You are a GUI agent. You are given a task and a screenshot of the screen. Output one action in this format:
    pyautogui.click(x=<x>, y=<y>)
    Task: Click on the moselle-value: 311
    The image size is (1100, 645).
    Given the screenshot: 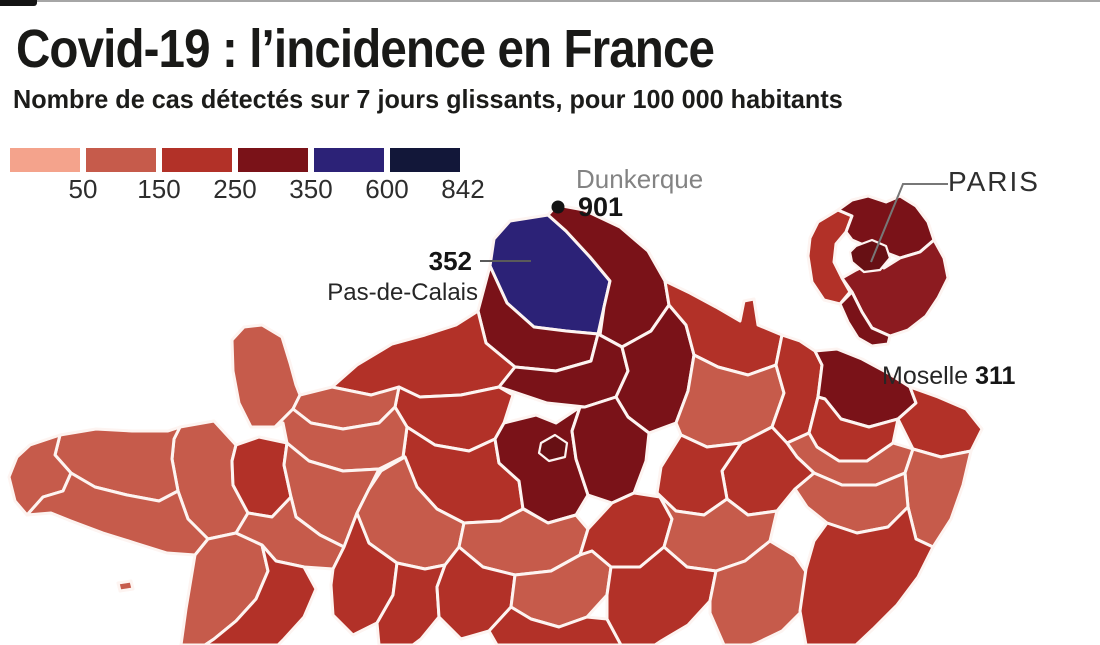 What is the action you would take?
    pyautogui.click(x=995, y=376)
    